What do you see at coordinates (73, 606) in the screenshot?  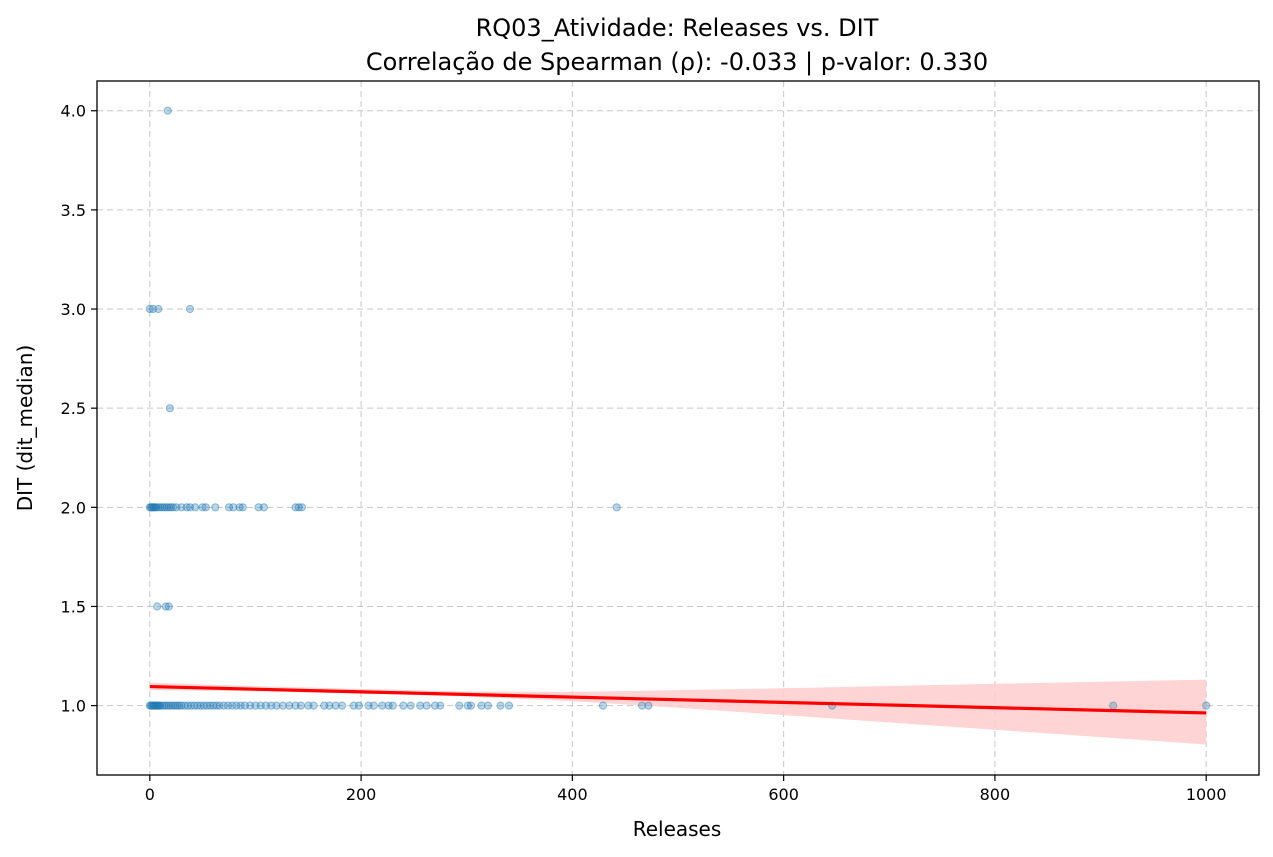 I see `y-tick-label: 1.5` at bounding box center [73, 606].